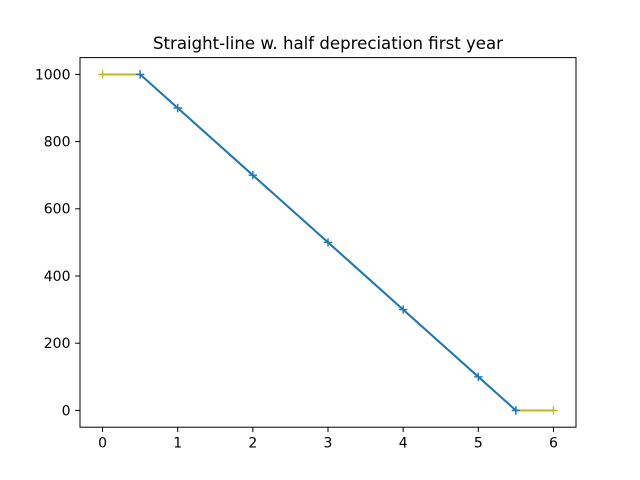 This screenshot has height=480, width=640. What do you see at coordinates (57, 277) in the screenshot?
I see `y-tick-label: 400` at bounding box center [57, 277].